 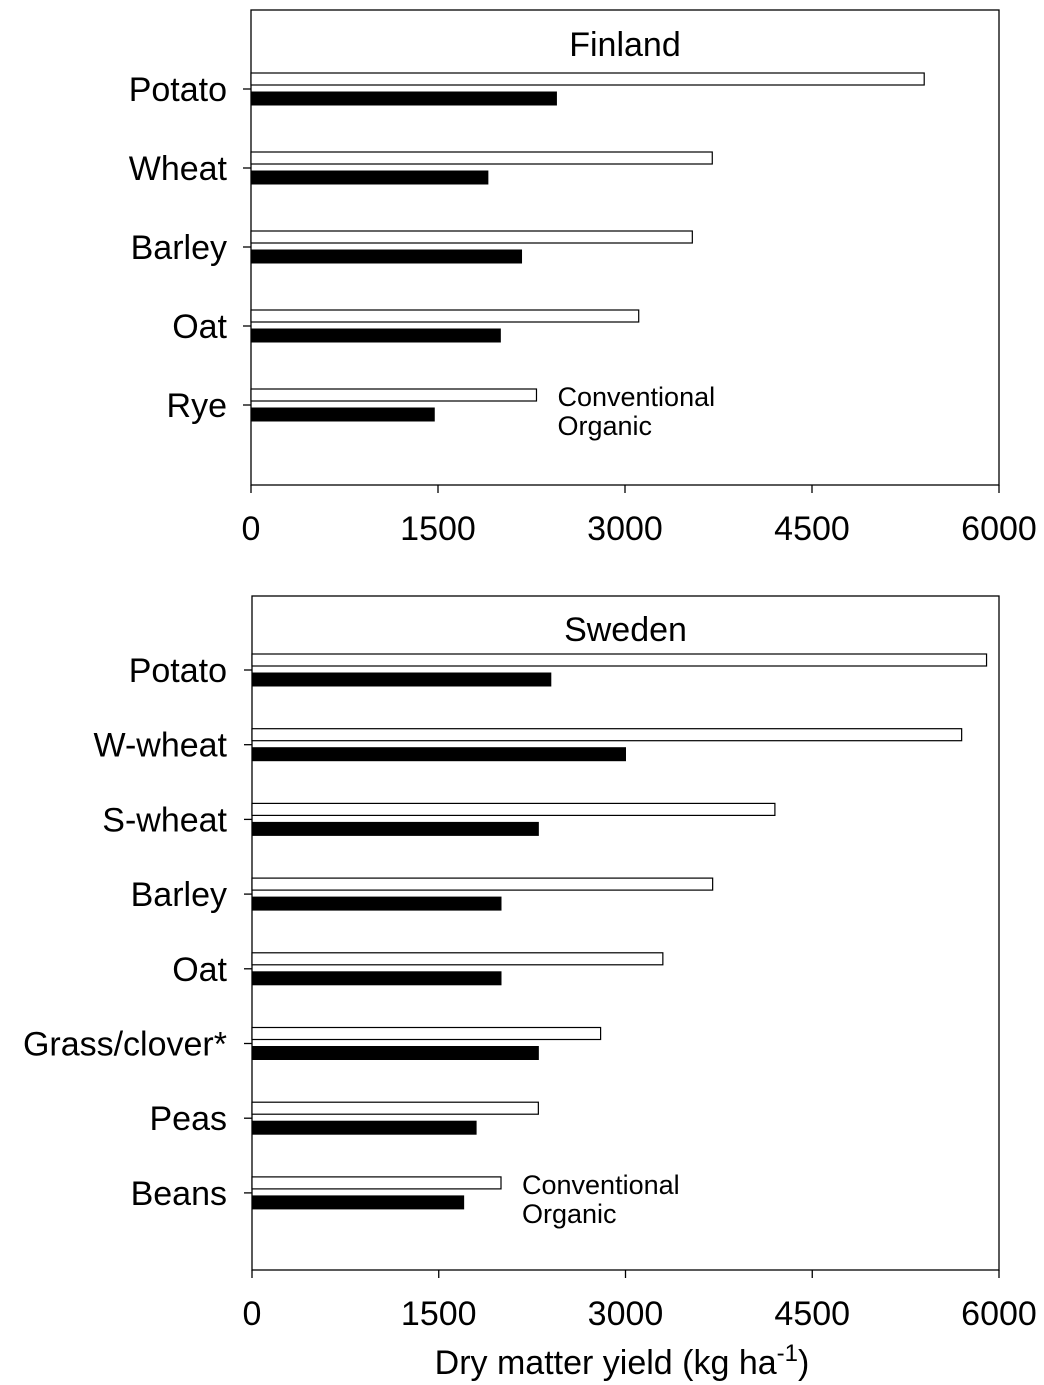 What do you see at coordinates (197, 406) in the screenshot?
I see `finland-category-label-rye: Rye` at bounding box center [197, 406].